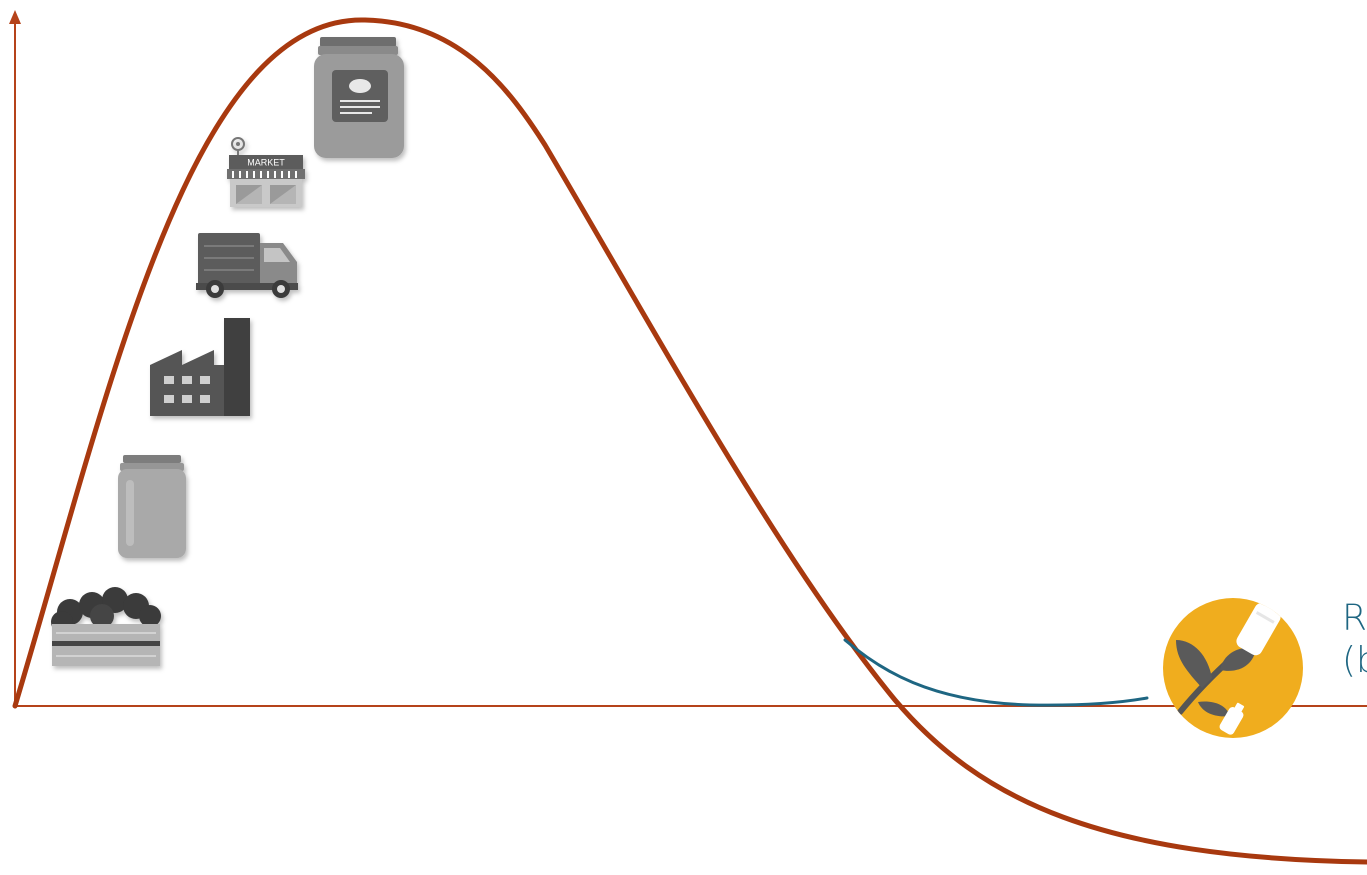  Describe the element at coordinates (1354, 660) in the screenshot. I see `recovery-label-line-2: (b` at that location.